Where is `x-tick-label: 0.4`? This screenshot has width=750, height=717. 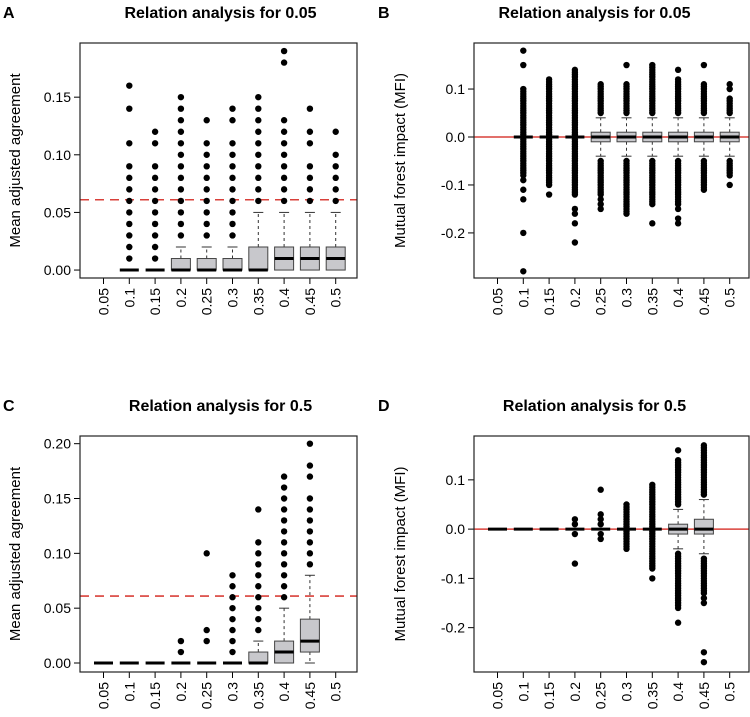 x-tick-label: 0.4 is located at coordinates (284, 692).